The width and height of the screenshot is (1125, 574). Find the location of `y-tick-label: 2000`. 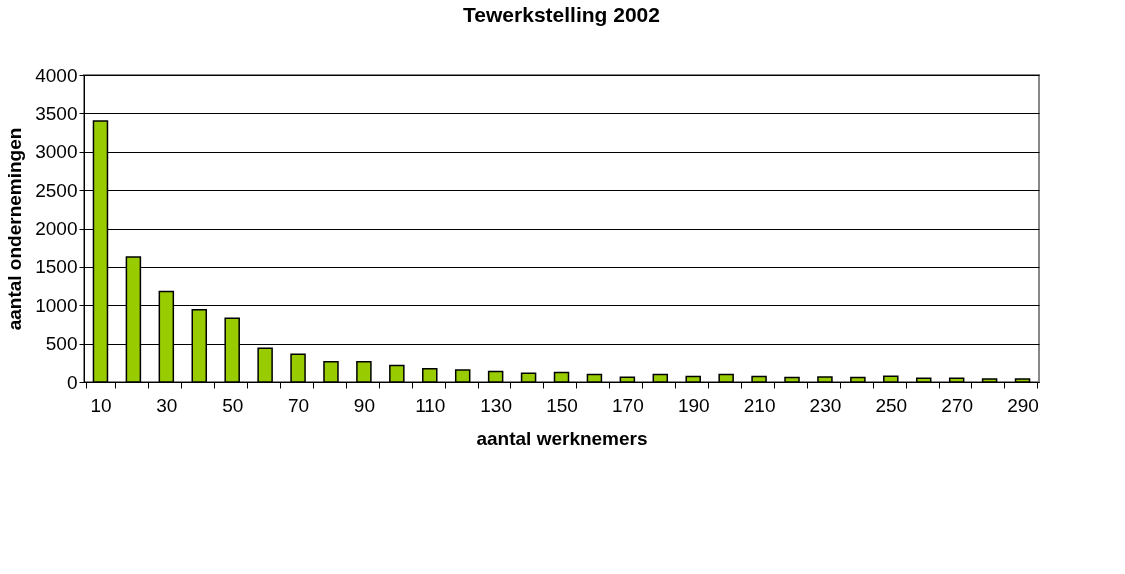

y-tick-label: 2000 is located at coordinates (56, 228).